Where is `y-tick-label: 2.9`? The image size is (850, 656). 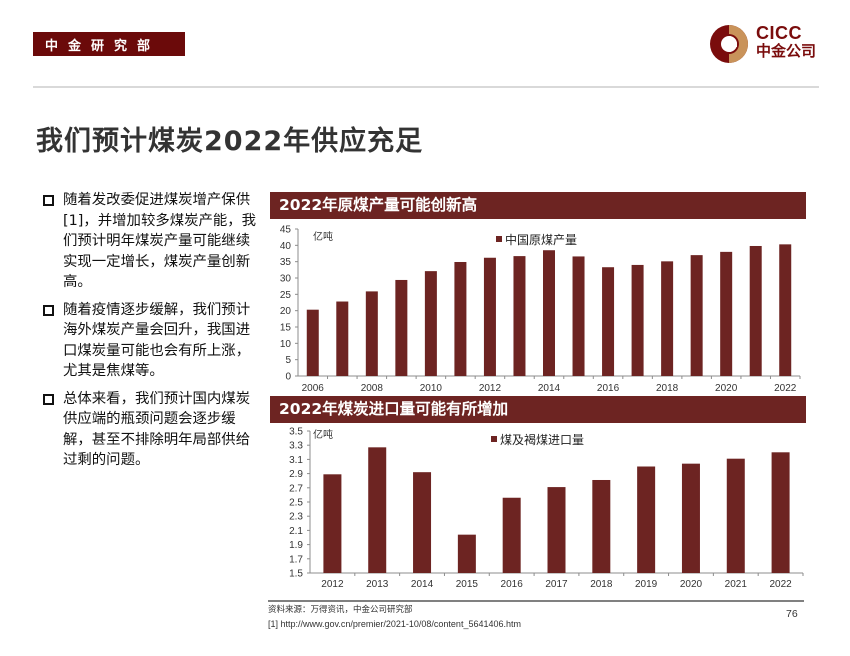
y-tick-label: 2.9 is located at coordinates (296, 474).